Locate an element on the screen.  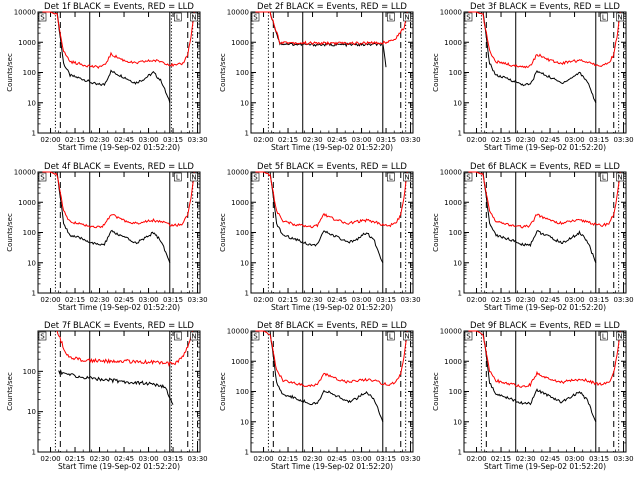
panel-title: Det 2f BLACK = Events, RED = LLD is located at coordinates (332, 7).